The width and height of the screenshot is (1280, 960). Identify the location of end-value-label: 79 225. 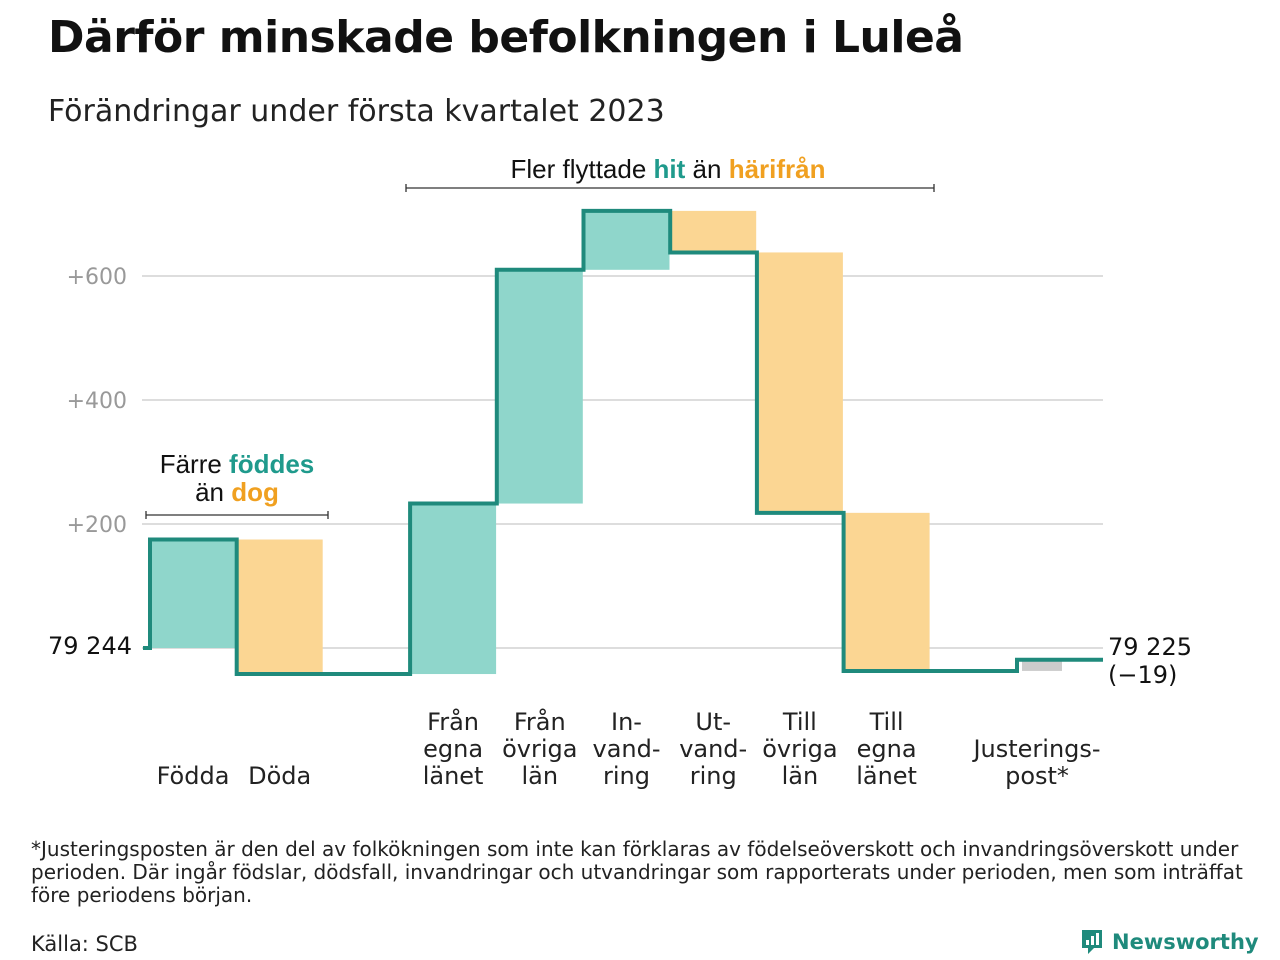
(1150, 647).